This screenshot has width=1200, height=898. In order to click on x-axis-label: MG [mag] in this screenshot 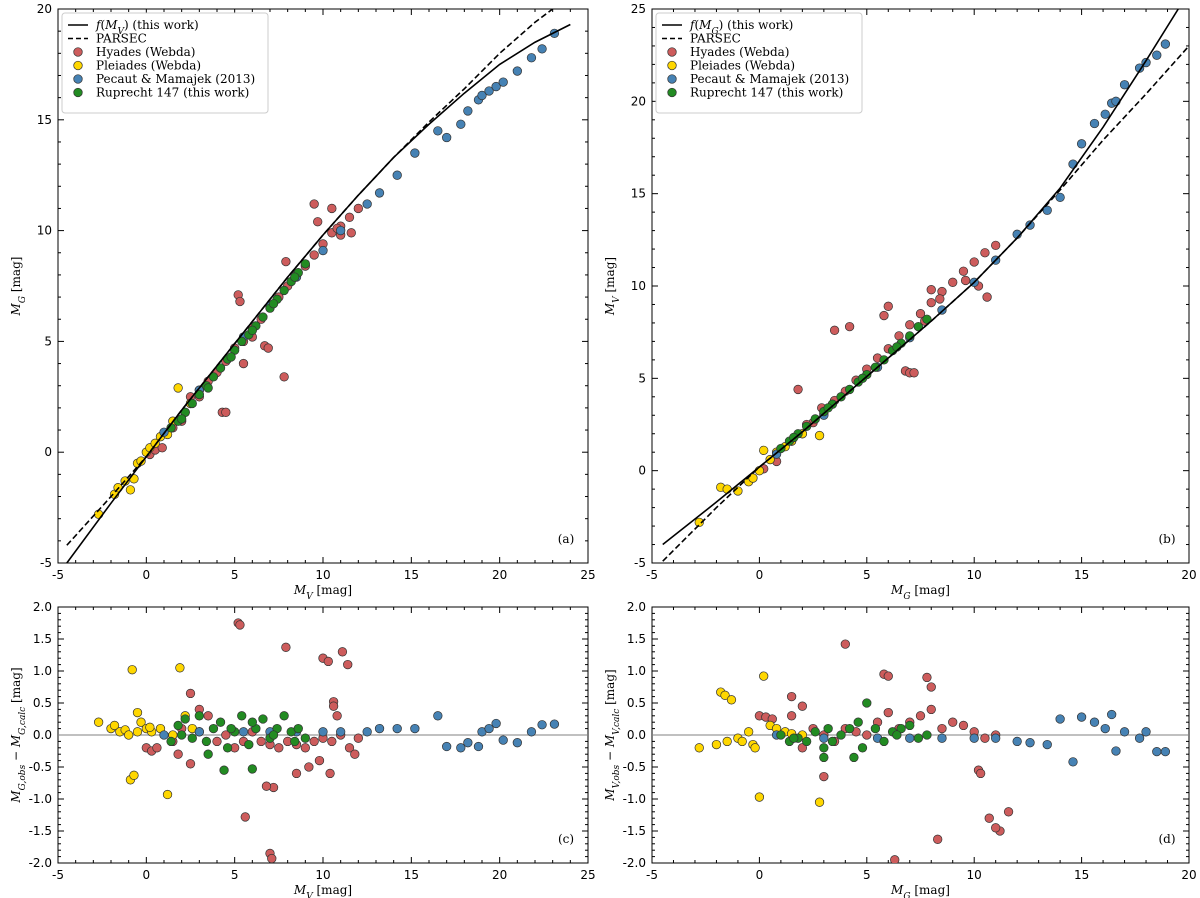, I will do `click(920, 890)`.